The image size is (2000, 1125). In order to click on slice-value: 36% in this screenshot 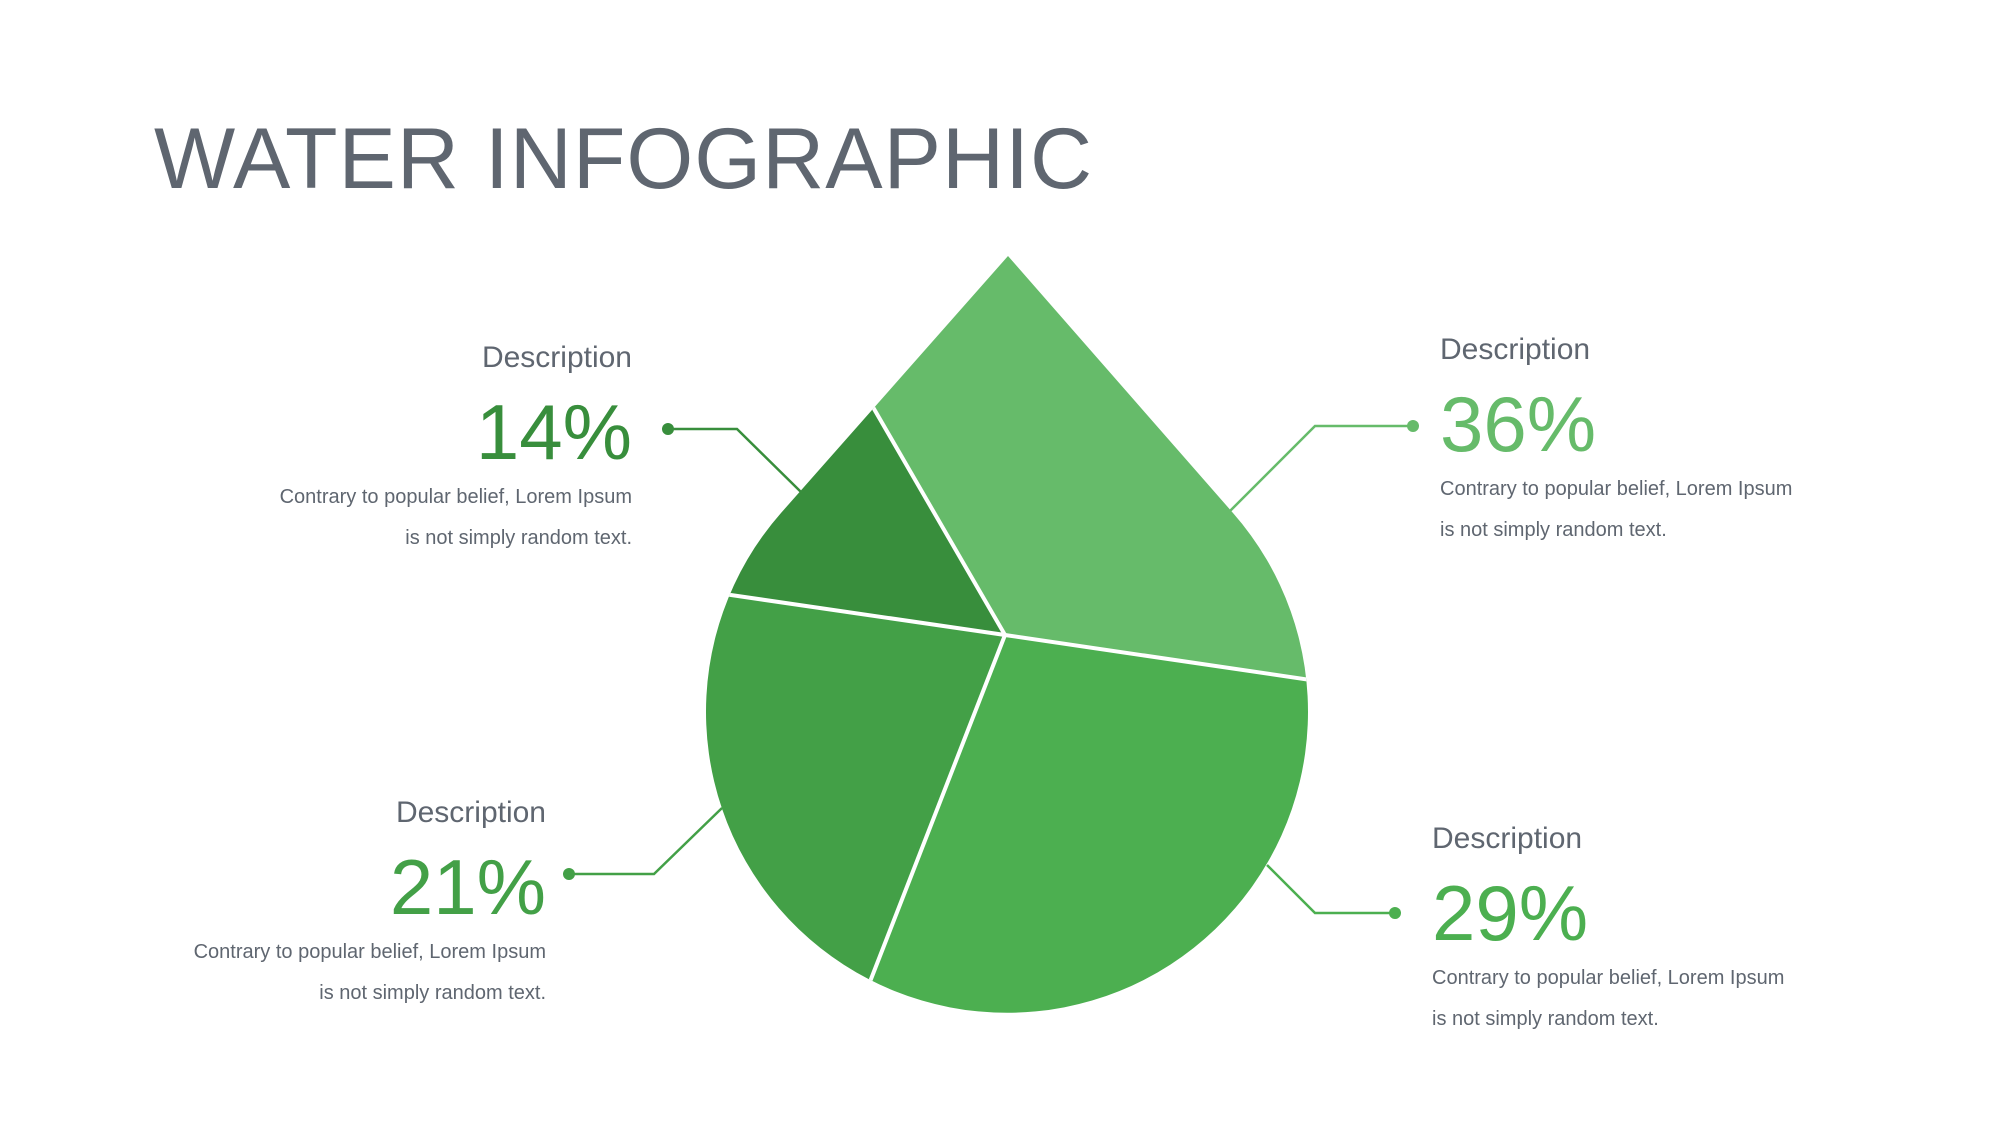, I will do `click(1518, 424)`.